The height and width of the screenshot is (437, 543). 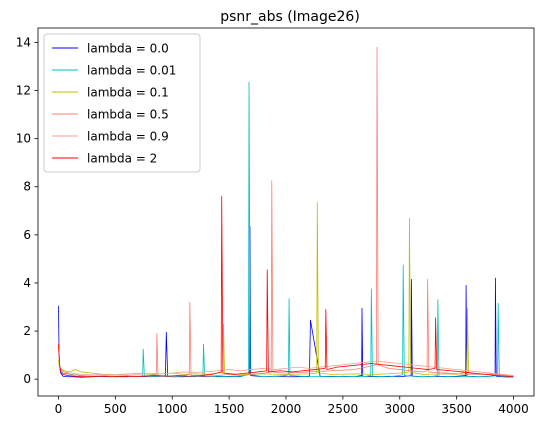 What do you see at coordinates (128, 49) in the screenshot?
I see `legend-label: lambda = 0.0` at bounding box center [128, 49].